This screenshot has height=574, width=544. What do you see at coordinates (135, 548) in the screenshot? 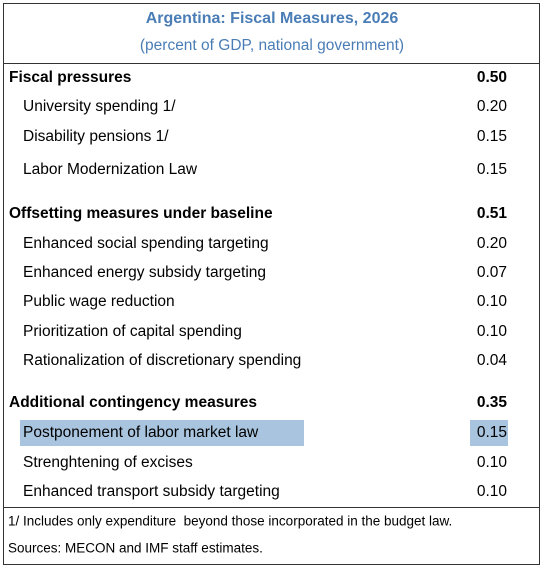
I see `footnote: Sources: MECON and IMF staff estimates.` at bounding box center [135, 548].